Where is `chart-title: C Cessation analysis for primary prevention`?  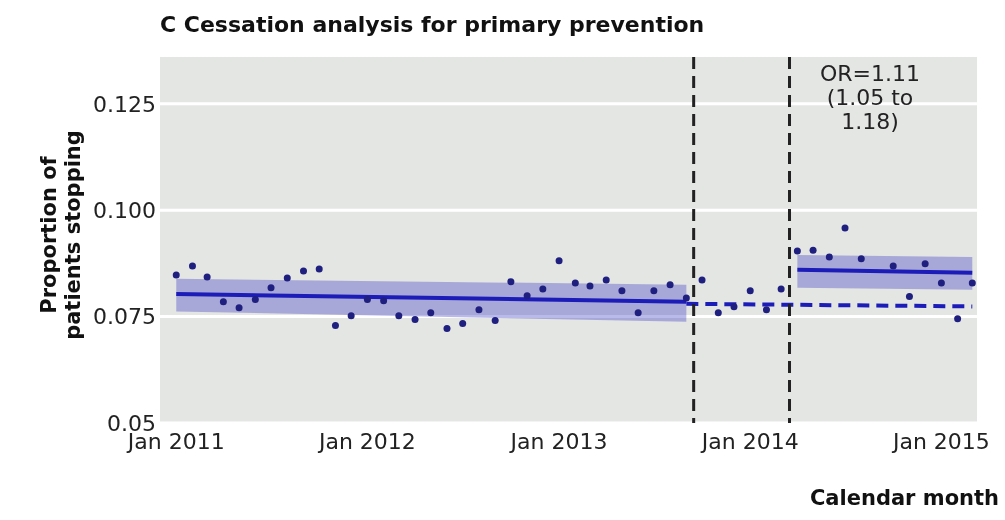 chart-title: C Cessation analysis for primary prevention is located at coordinates (432, 24).